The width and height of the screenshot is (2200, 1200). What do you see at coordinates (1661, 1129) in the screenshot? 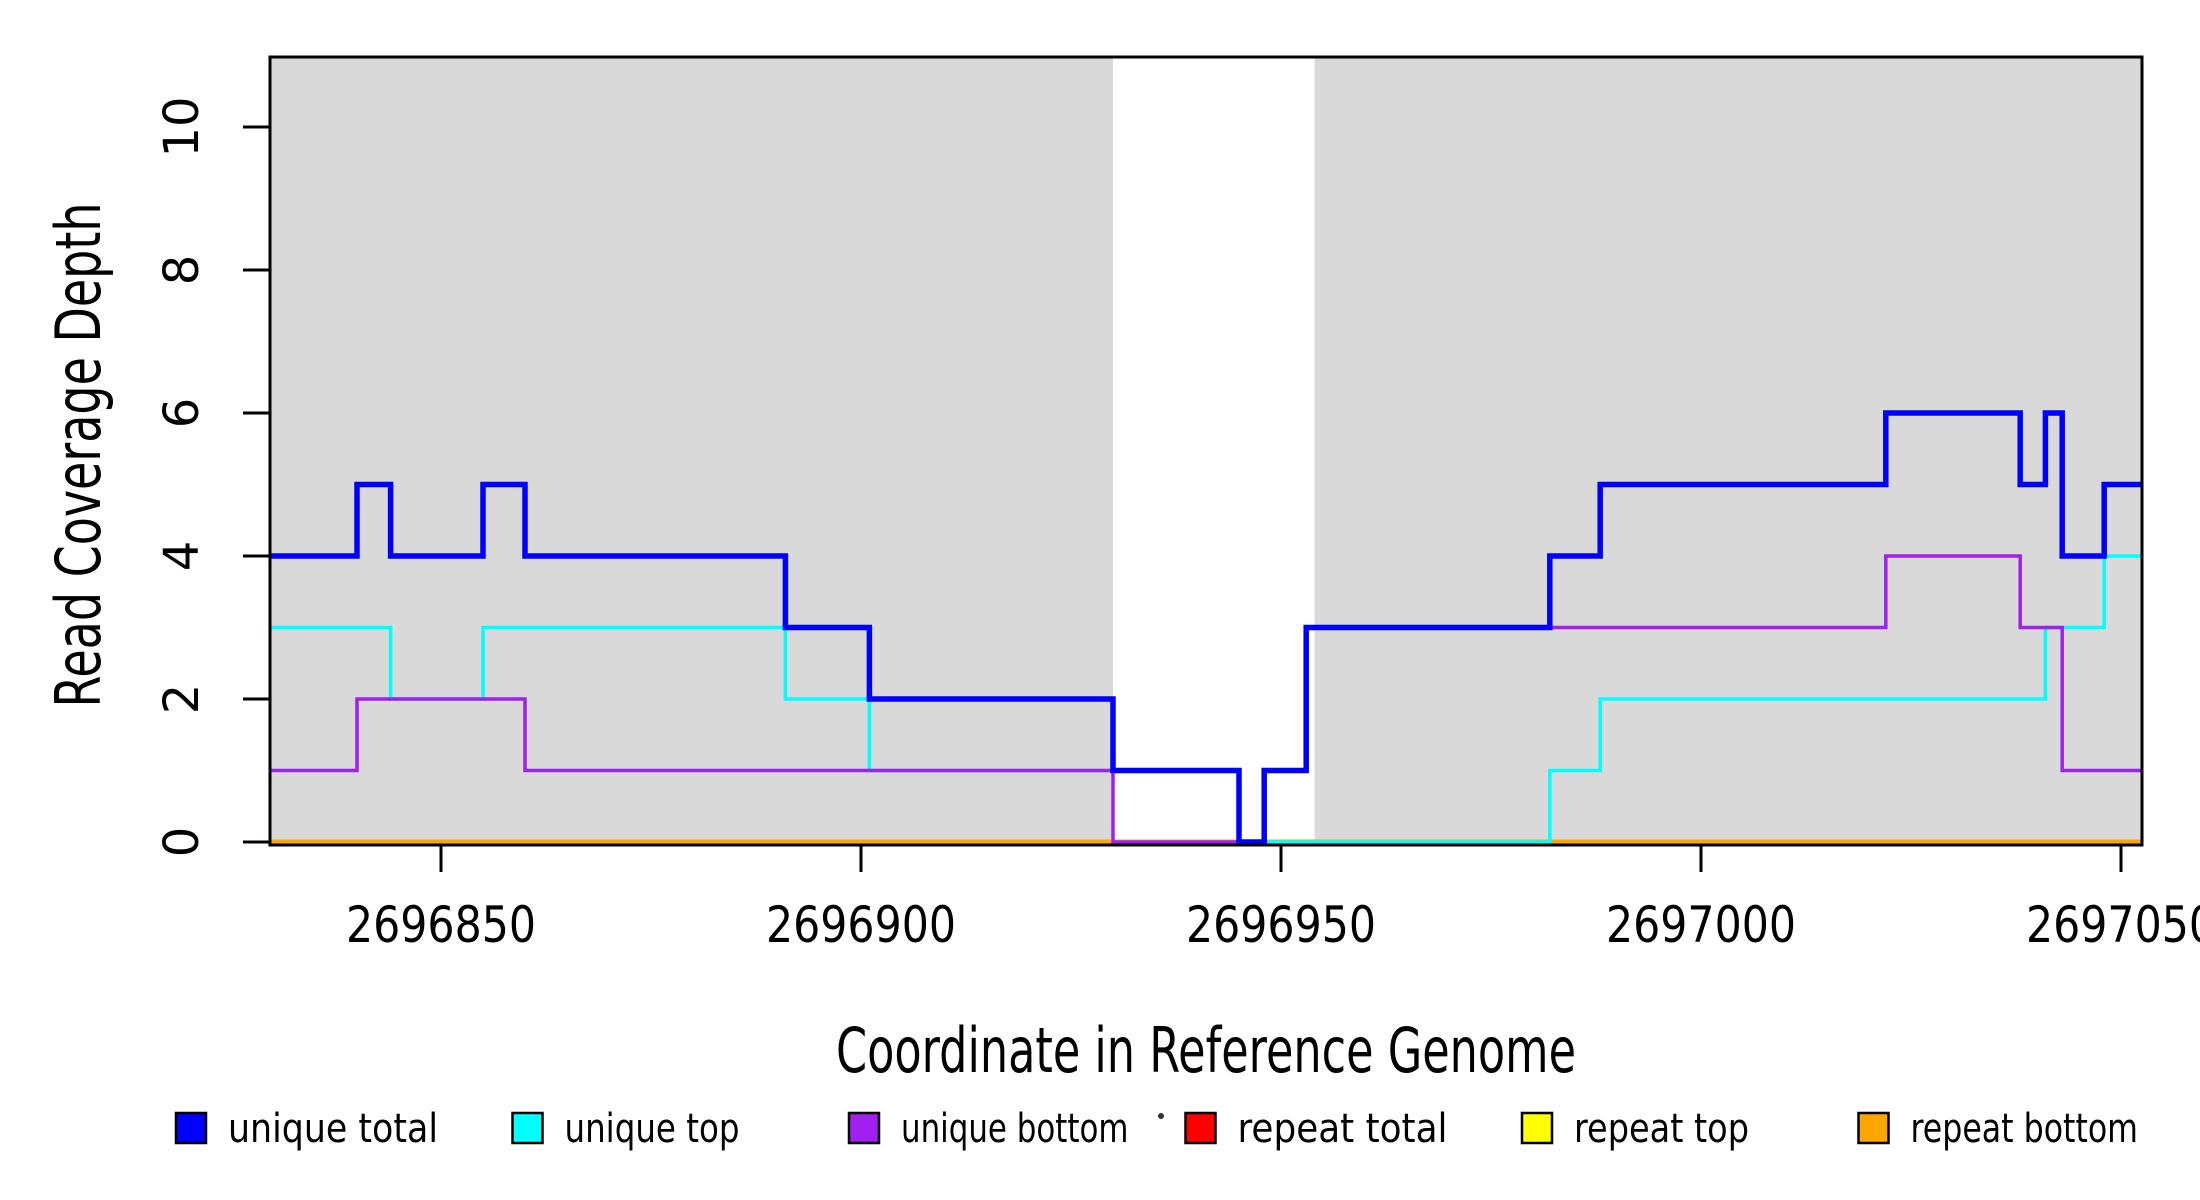
I see `legend-label-repeat-top: repeat top` at bounding box center [1661, 1129].